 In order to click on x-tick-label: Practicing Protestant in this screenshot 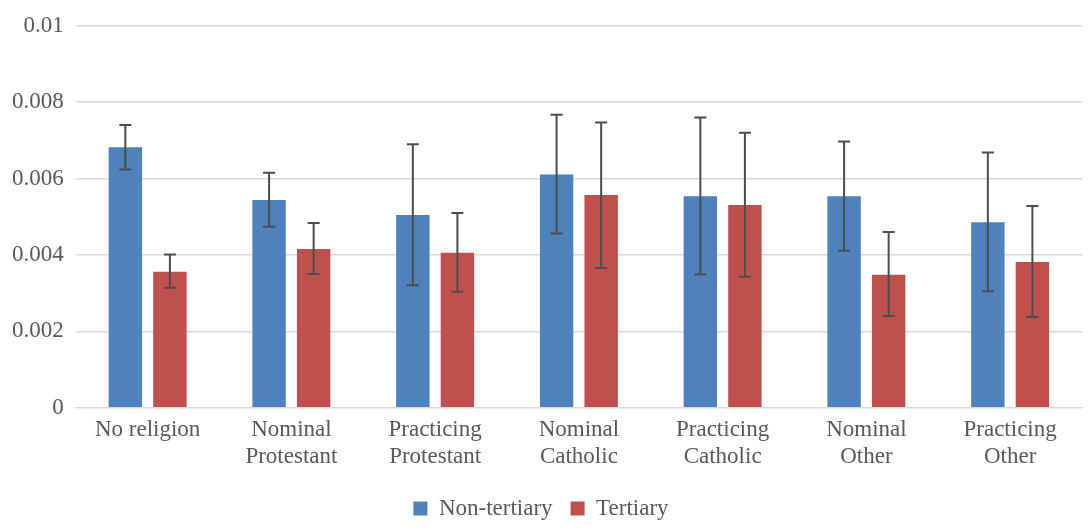, I will do `click(435, 442)`.